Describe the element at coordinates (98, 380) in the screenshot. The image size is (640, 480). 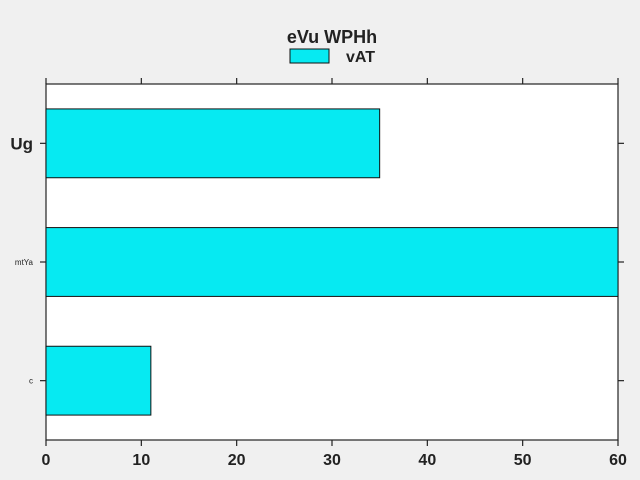
I see `bar-c` at that location.